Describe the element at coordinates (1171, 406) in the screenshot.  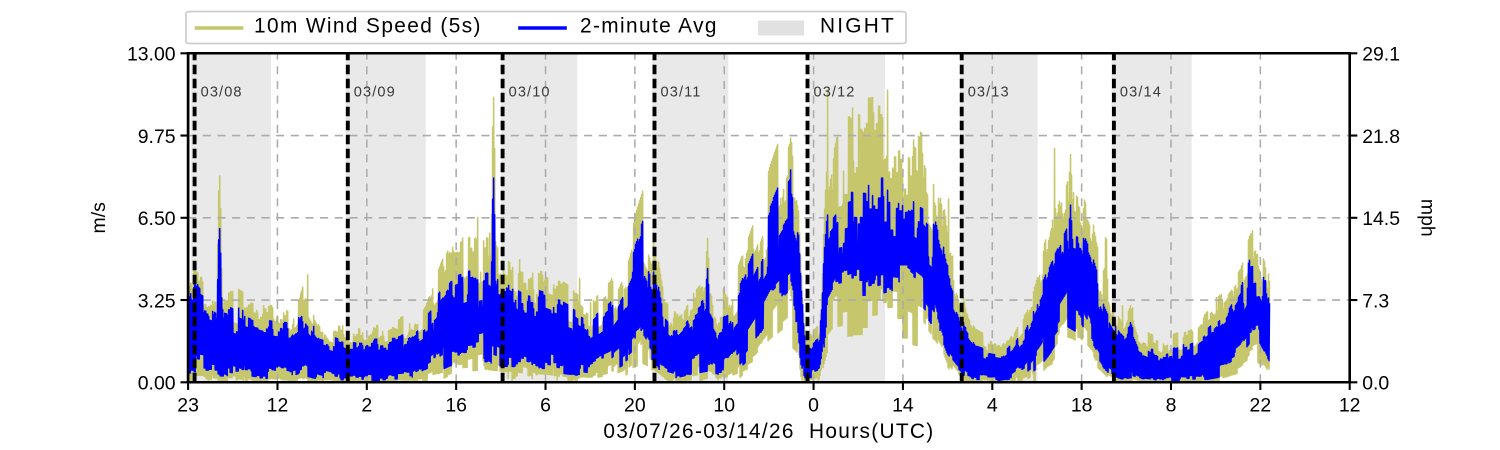
I see `svg-text: 8` at that location.